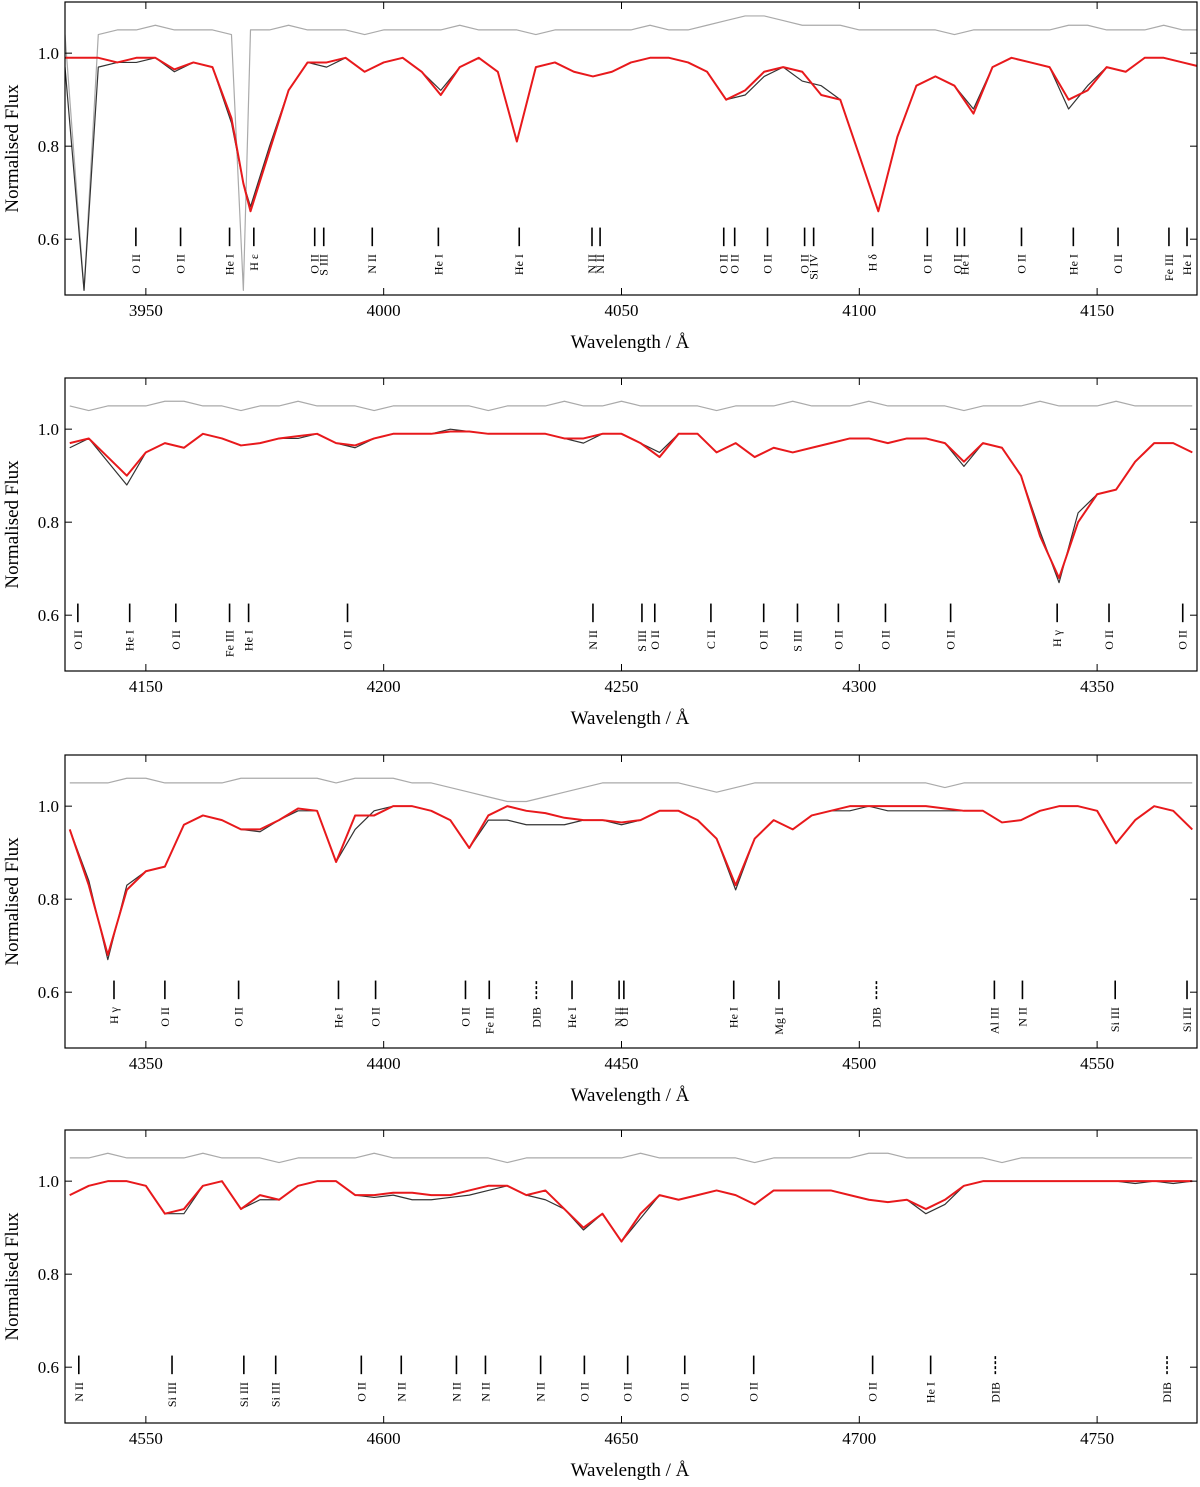  Describe the element at coordinates (859, 1063) in the screenshot. I see `x-tick-label: 4500` at that location.